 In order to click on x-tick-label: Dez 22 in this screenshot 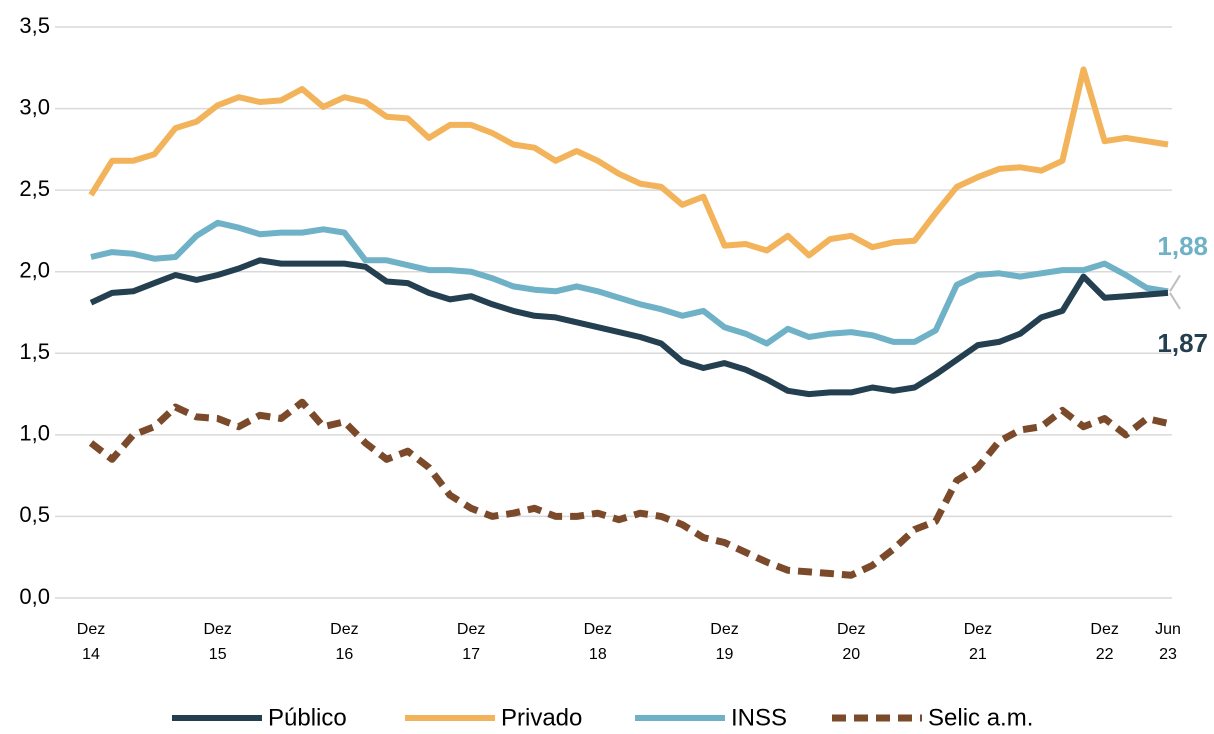, I will do `click(1104, 642)`.